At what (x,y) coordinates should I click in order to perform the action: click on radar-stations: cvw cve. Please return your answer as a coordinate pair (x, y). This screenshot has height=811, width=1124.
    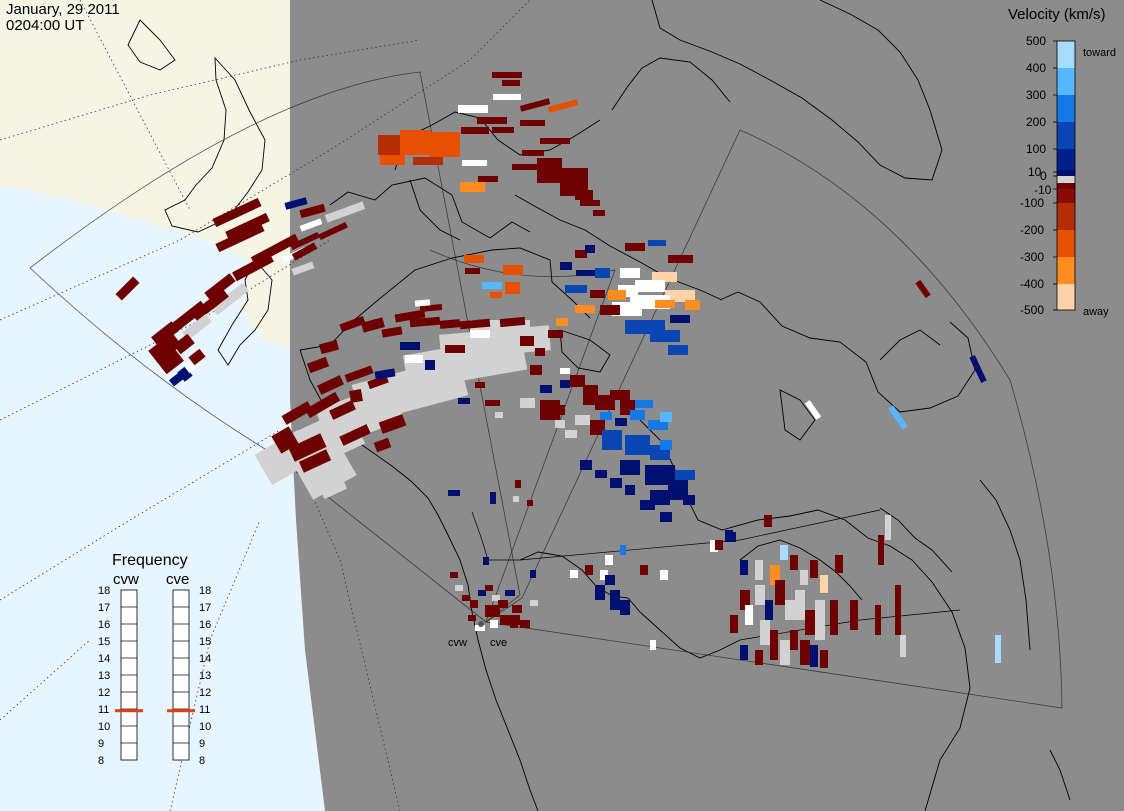
    Looking at the image, I should click on (477, 635).